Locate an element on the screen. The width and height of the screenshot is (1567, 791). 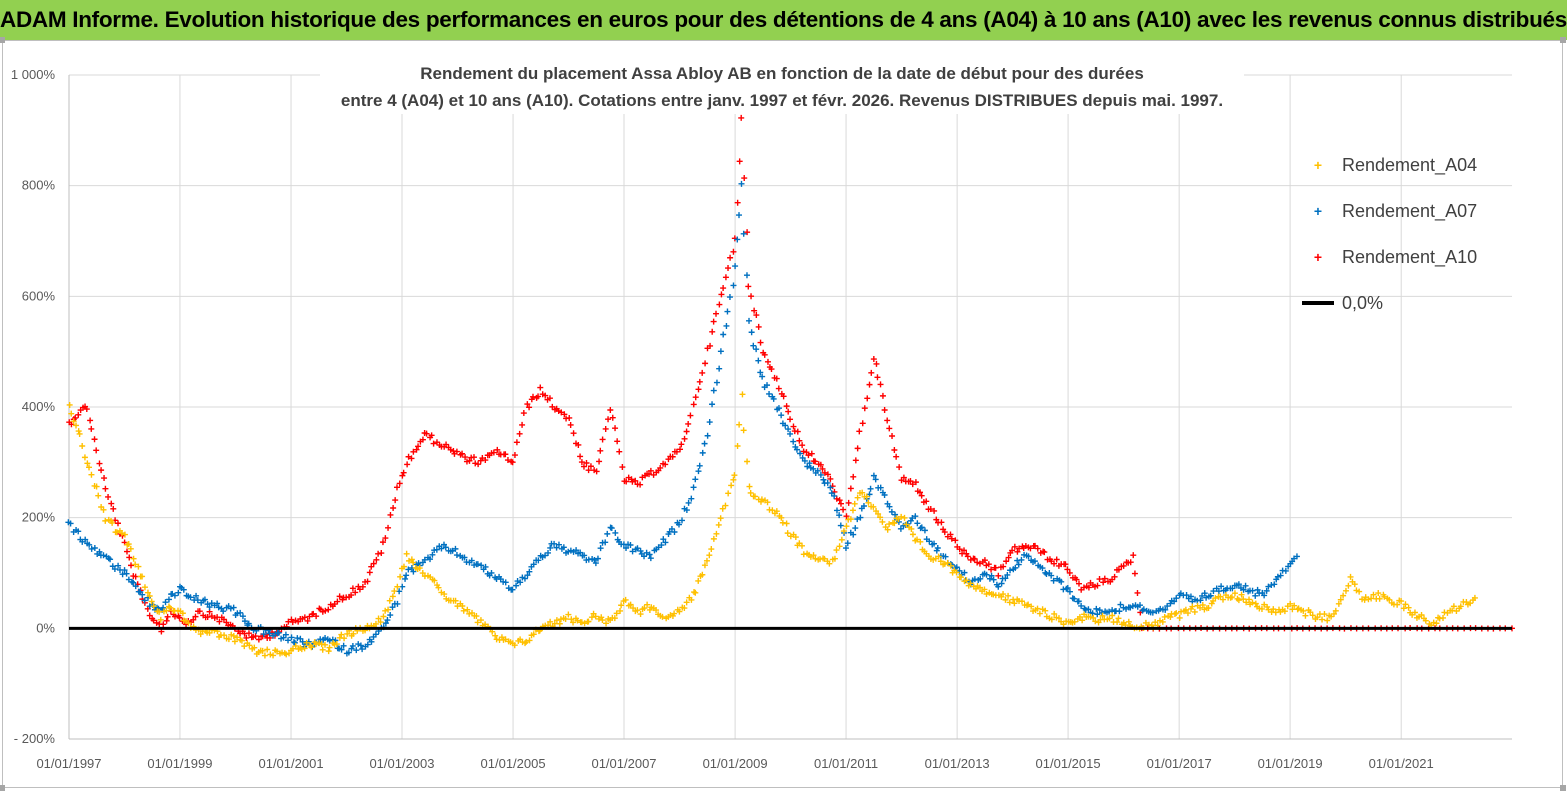
frame-handle-tl is located at coordinates (2, 40).